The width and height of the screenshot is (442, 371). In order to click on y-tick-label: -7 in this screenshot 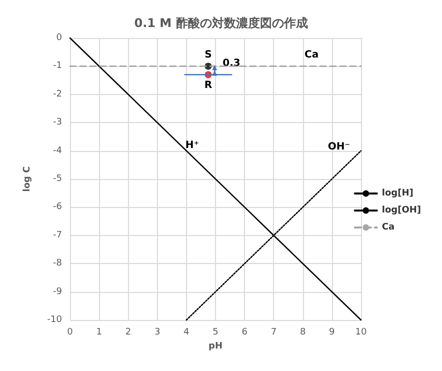, I will do `click(57, 235)`.